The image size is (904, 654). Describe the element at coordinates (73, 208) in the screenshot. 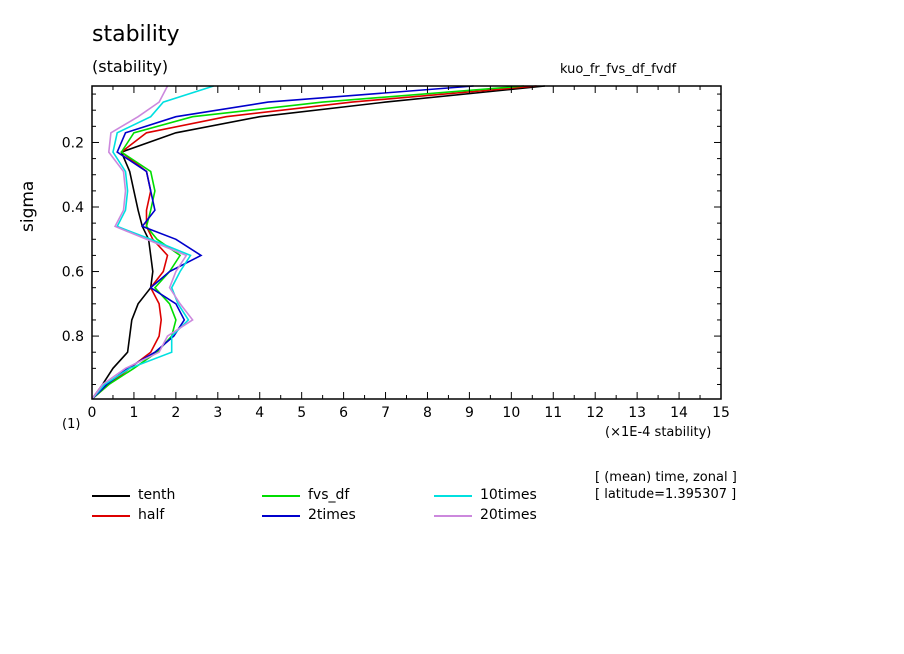

I see `y-tick-label: 0.4` at that location.